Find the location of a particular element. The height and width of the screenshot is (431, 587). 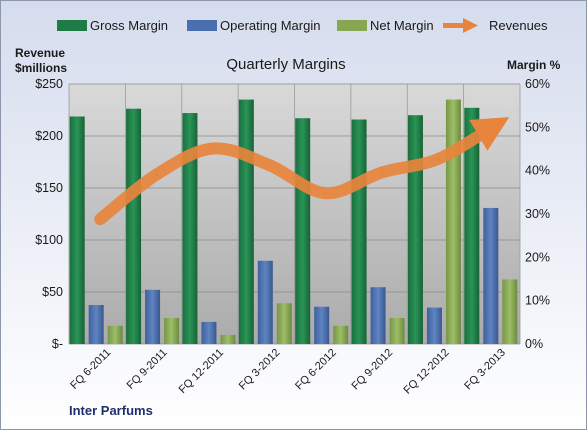

company-name: Inter Parfums is located at coordinates (111, 410).